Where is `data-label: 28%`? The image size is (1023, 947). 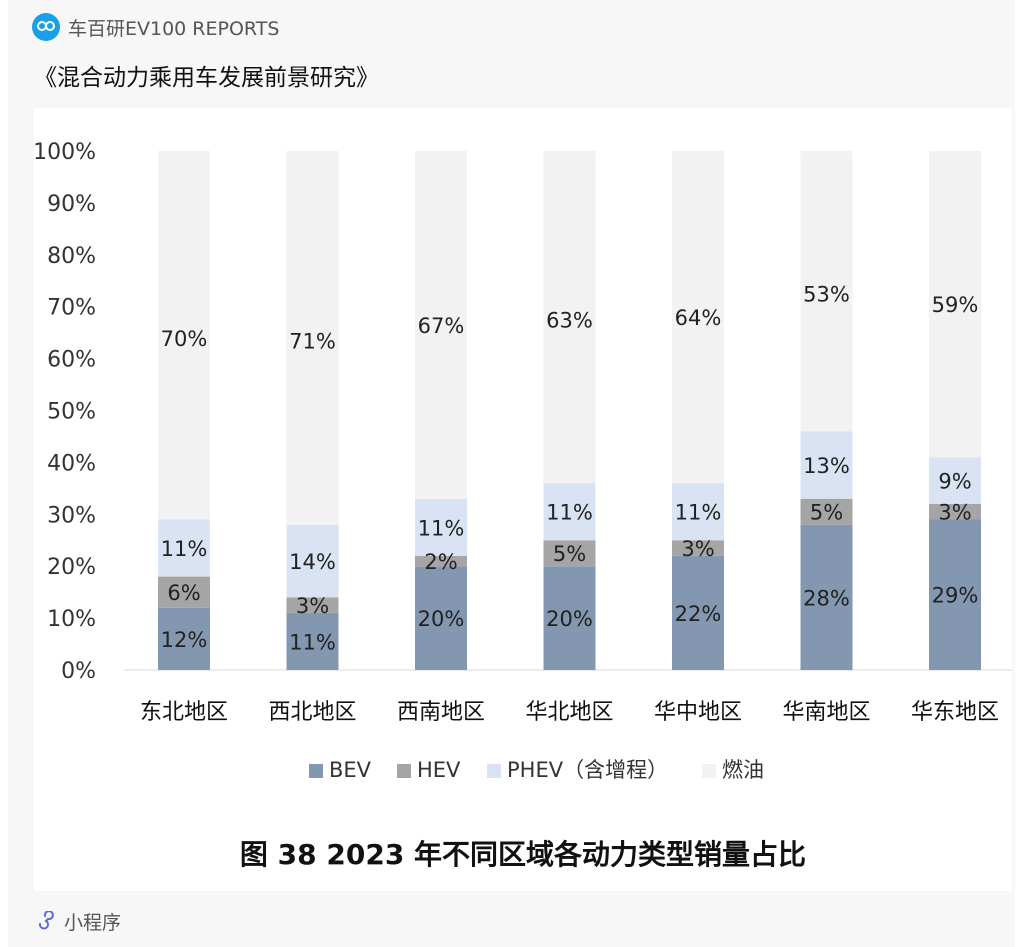
data-label: 28% is located at coordinates (826, 598).